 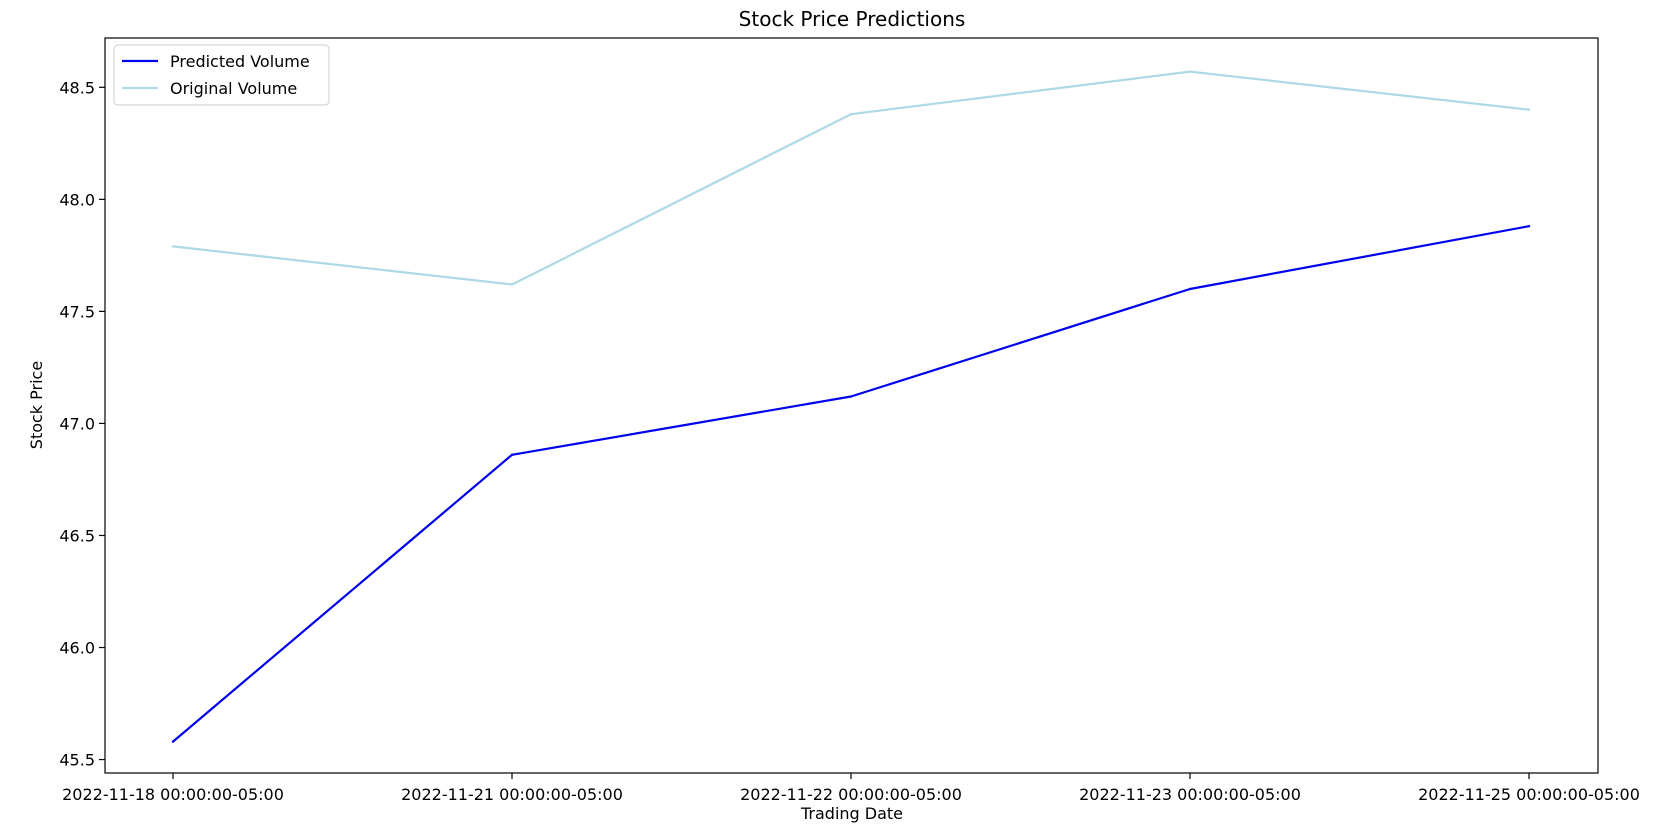 What do you see at coordinates (77, 535) in the screenshot?
I see `y-tick-label: 46.5` at bounding box center [77, 535].